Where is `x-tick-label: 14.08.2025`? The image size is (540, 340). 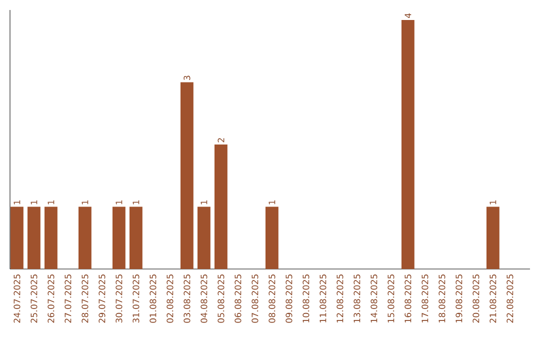 x-tick-label: 14.08.2025 is located at coordinates (374, 298).